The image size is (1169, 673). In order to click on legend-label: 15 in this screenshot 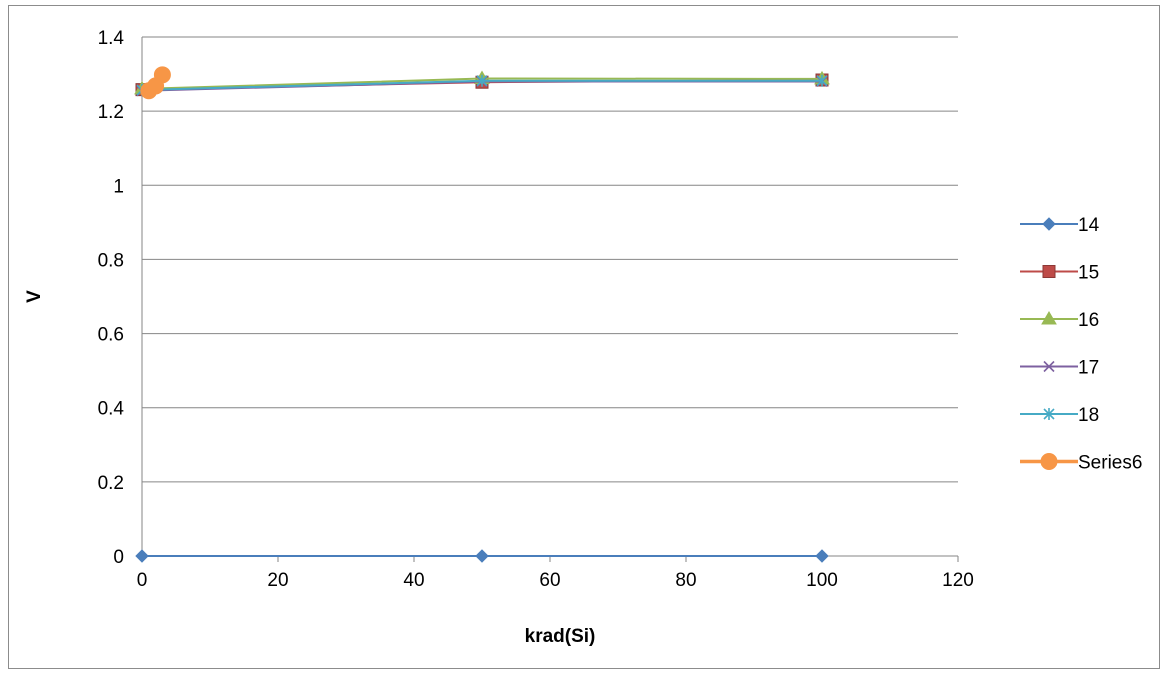, I will do `click(1088, 273)`.